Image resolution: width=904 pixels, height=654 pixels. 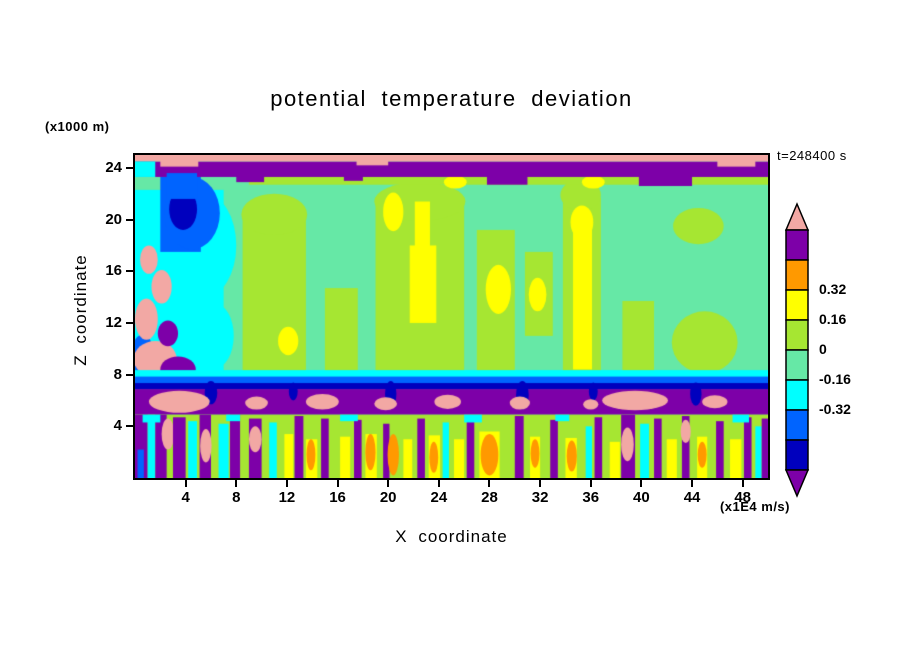 I want to click on x-tick-label: 16, so click(x=337, y=497).